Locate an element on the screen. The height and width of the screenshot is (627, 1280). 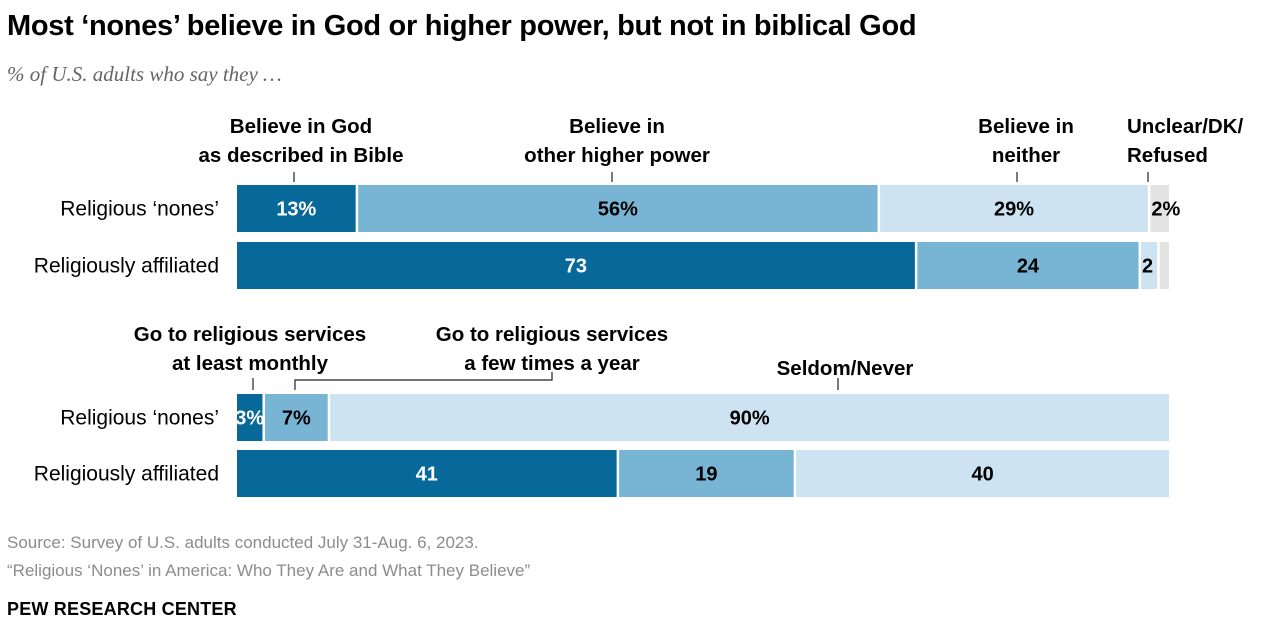
data-label: 2 is located at coordinates (1147, 267).